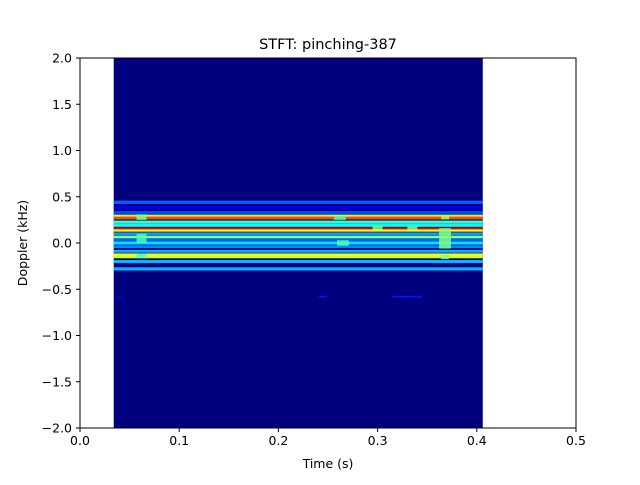 This screenshot has width=640, height=485. Describe the element at coordinates (57, 381) in the screenshot. I see `y-tick-label: −1.5` at that location.